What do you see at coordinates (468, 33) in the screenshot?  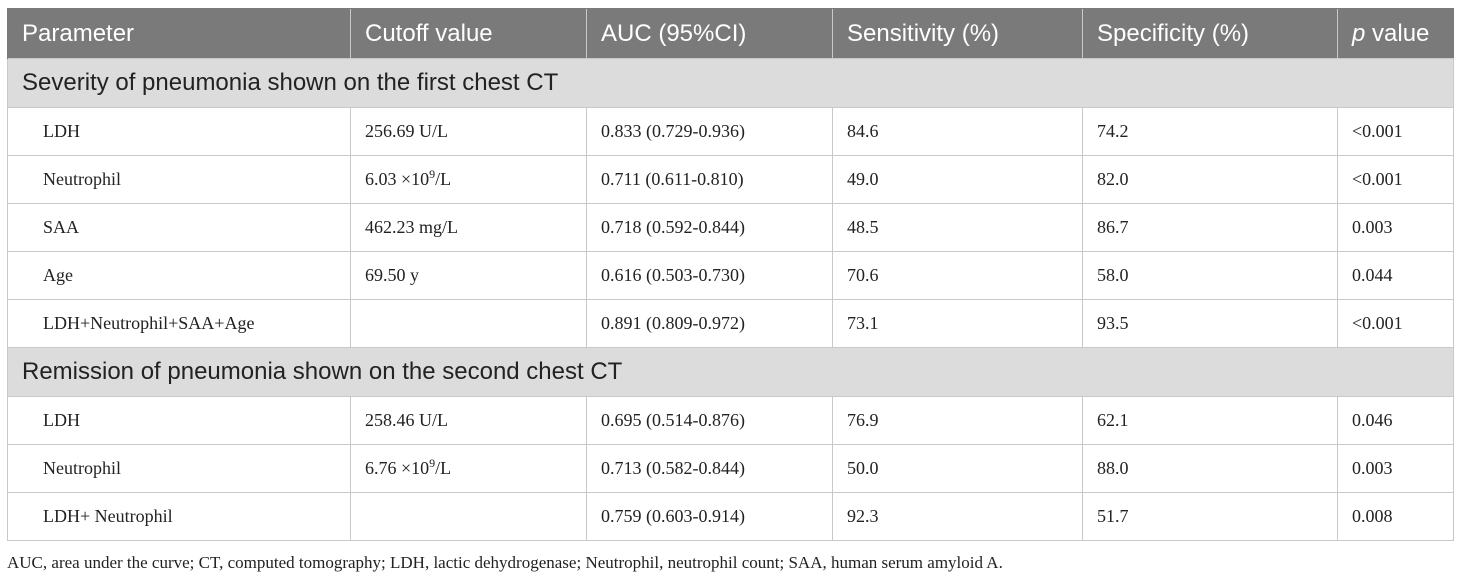 I see `header-cutoff-value: Cutoff value` at bounding box center [468, 33].